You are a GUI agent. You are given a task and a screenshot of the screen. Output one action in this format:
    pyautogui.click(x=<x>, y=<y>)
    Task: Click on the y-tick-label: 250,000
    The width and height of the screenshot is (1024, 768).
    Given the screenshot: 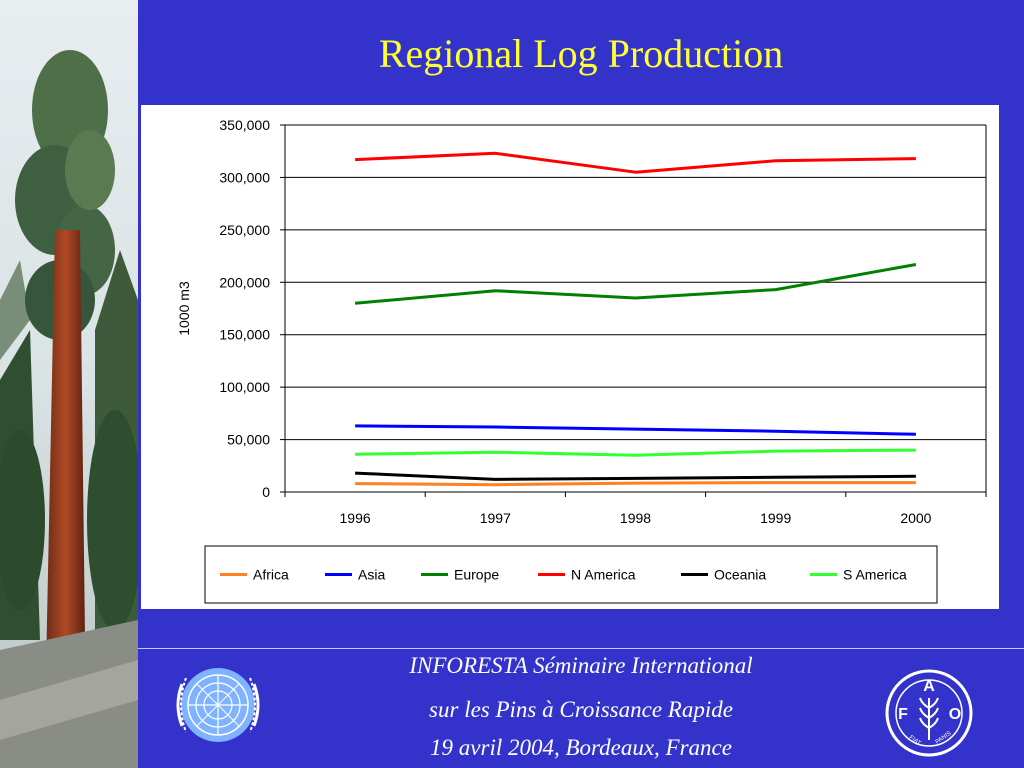 What is the action you would take?
    pyautogui.click(x=244, y=230)
    